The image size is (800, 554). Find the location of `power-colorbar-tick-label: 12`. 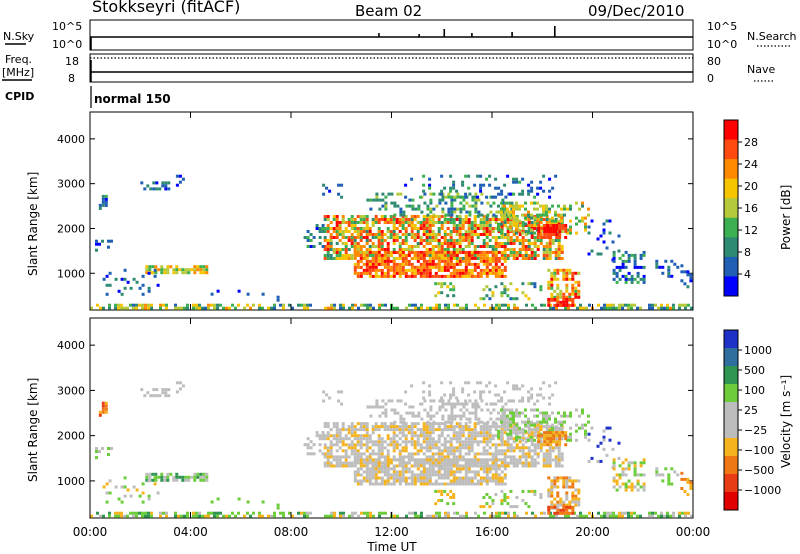

power-colorbar-tick-label: 12 is located at coordinates (751, 230).